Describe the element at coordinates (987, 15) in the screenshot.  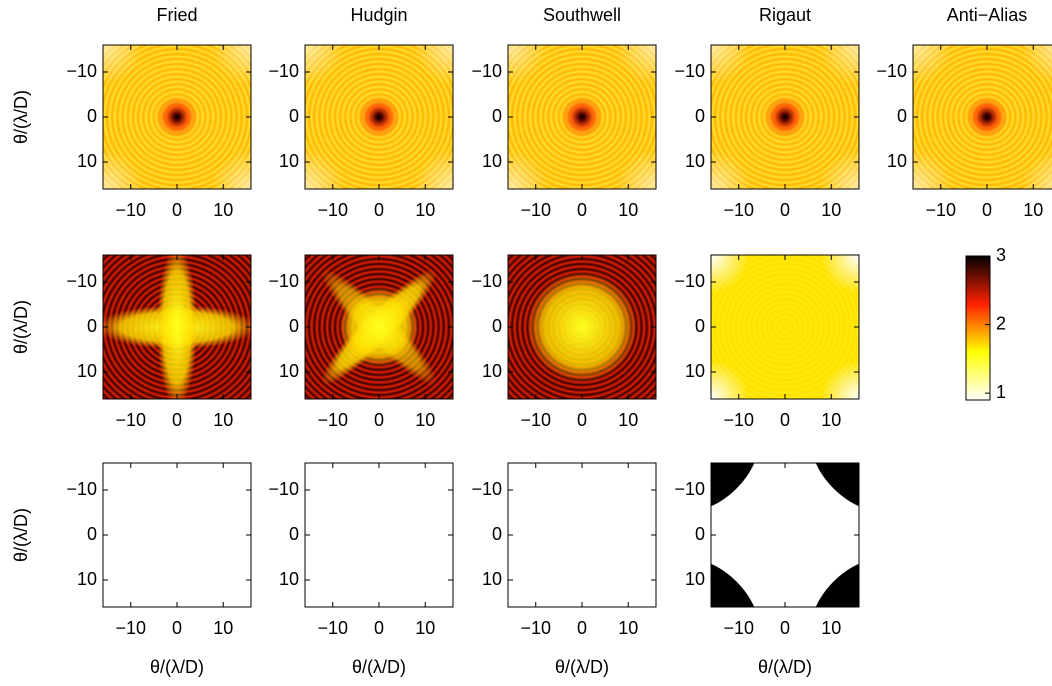
I see `column-title: Anti−Alias` at that location.